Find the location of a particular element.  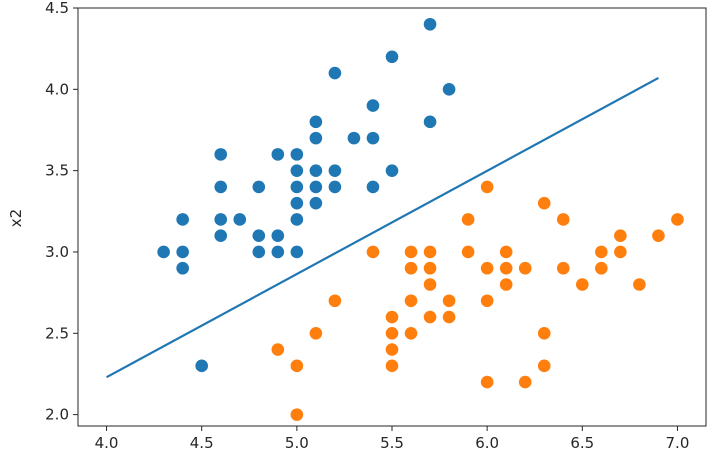

y-tick-label: 2.5 is located at coordinates (57, 333).